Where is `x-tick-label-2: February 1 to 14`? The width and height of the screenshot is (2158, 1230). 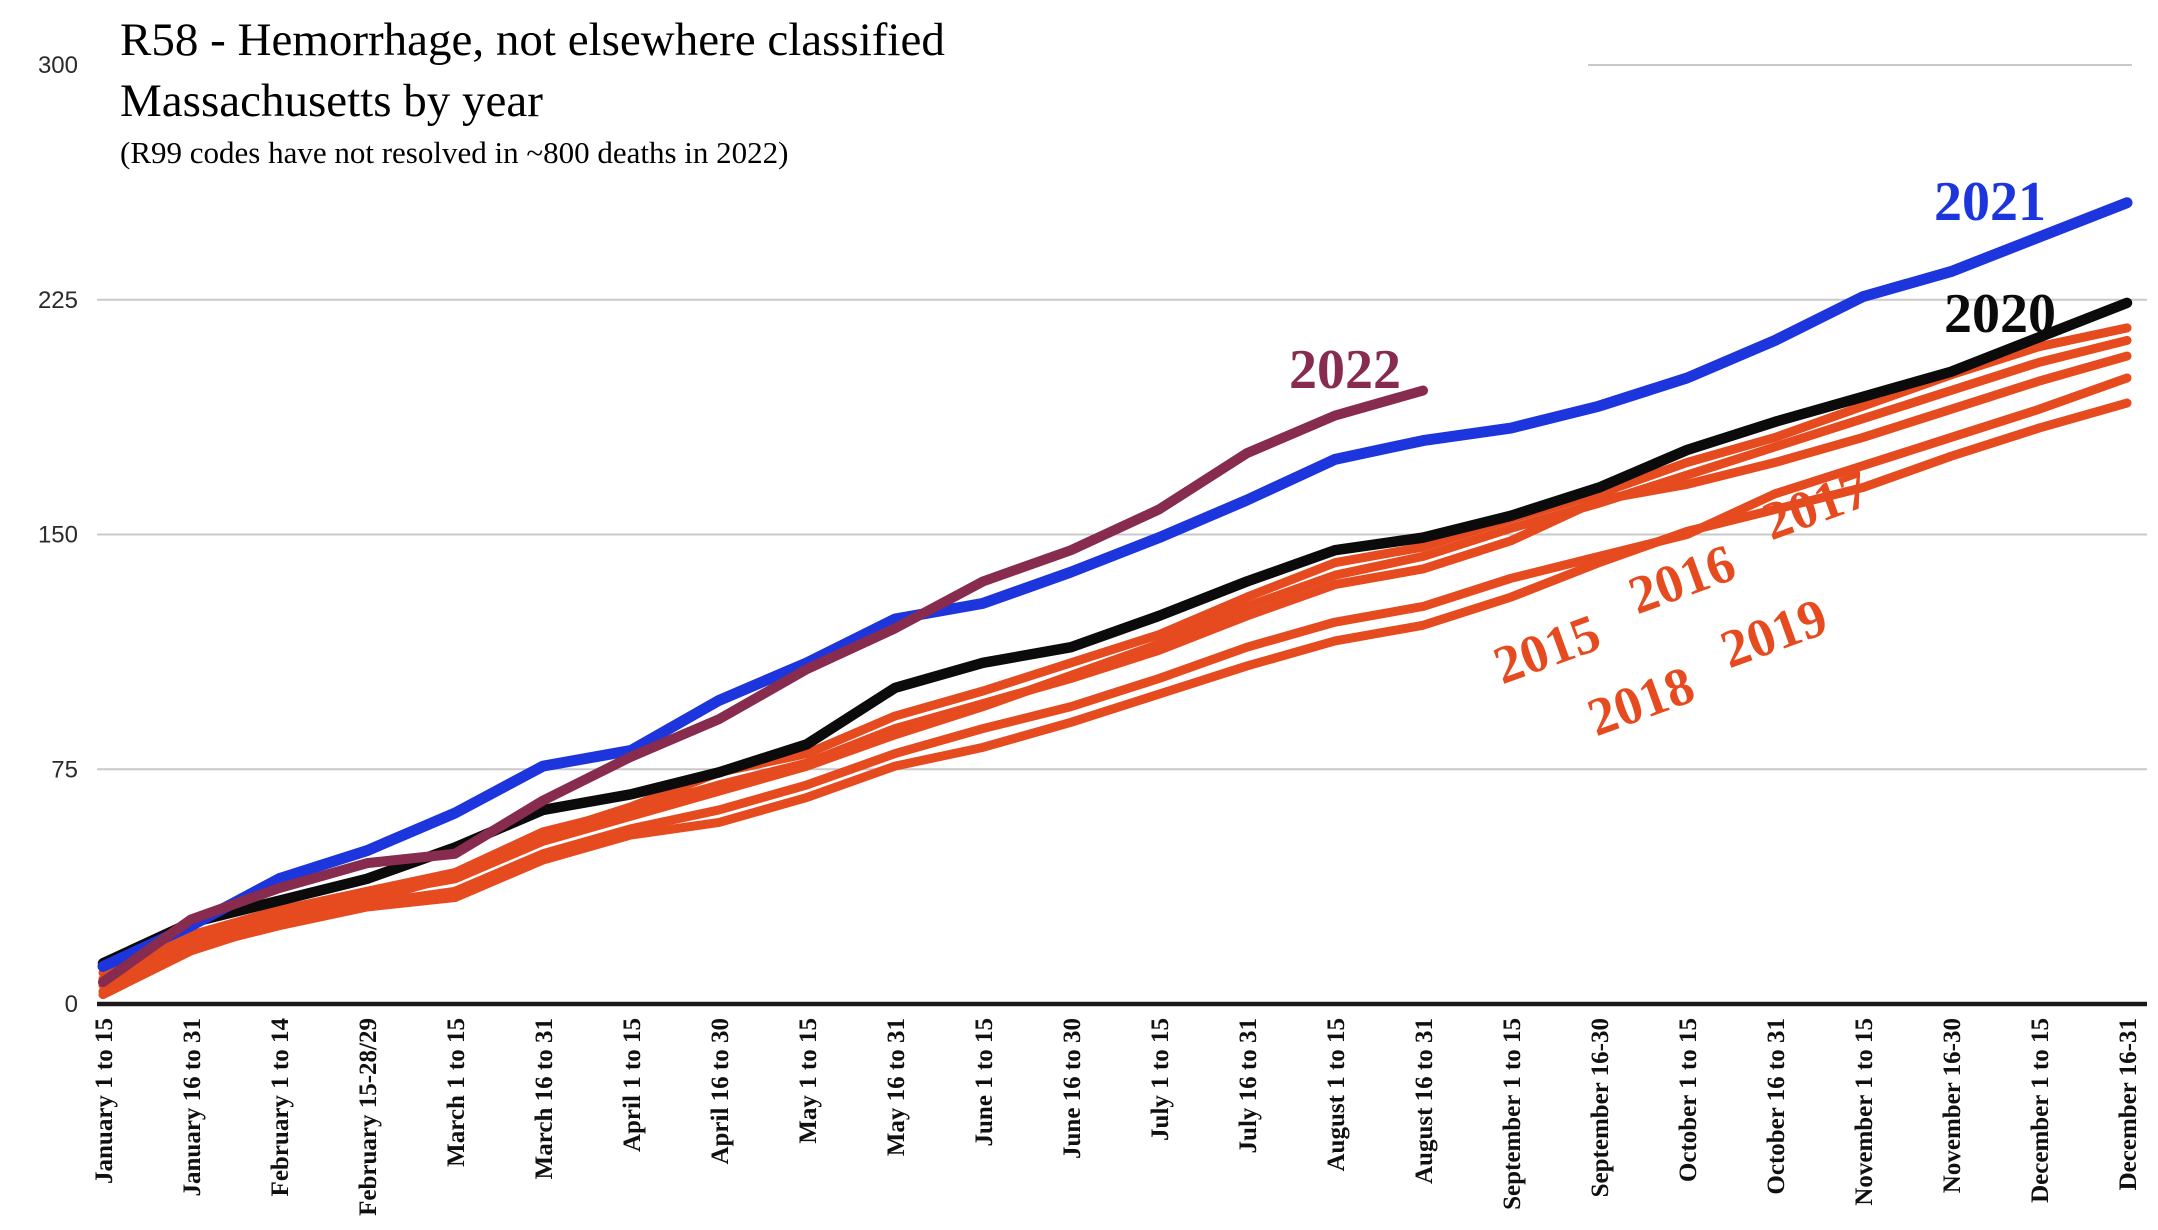 x-tick-label-2: February 1 to 14 is located at coordinates (280, 1107).